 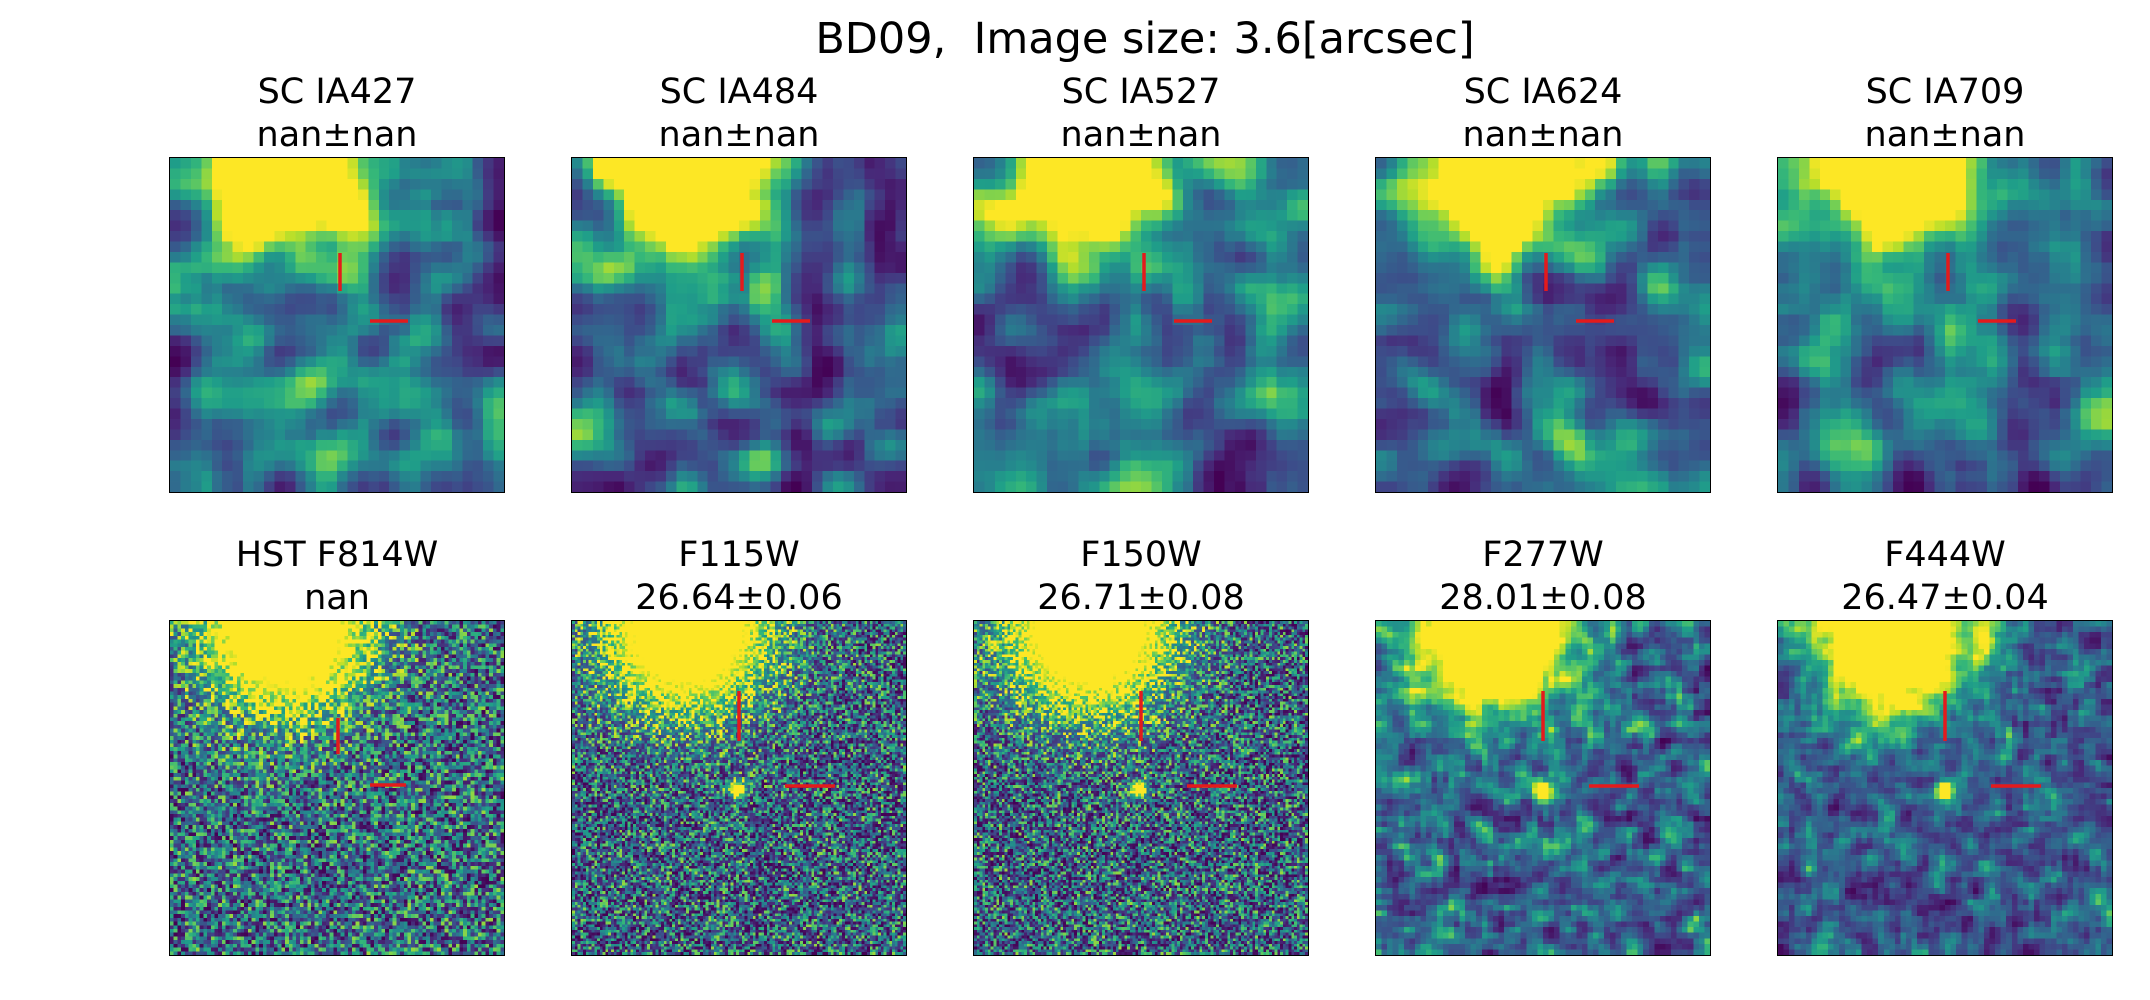 I want to click on magnitude-label: 26.64±0.06, so click(x=739, y=598).